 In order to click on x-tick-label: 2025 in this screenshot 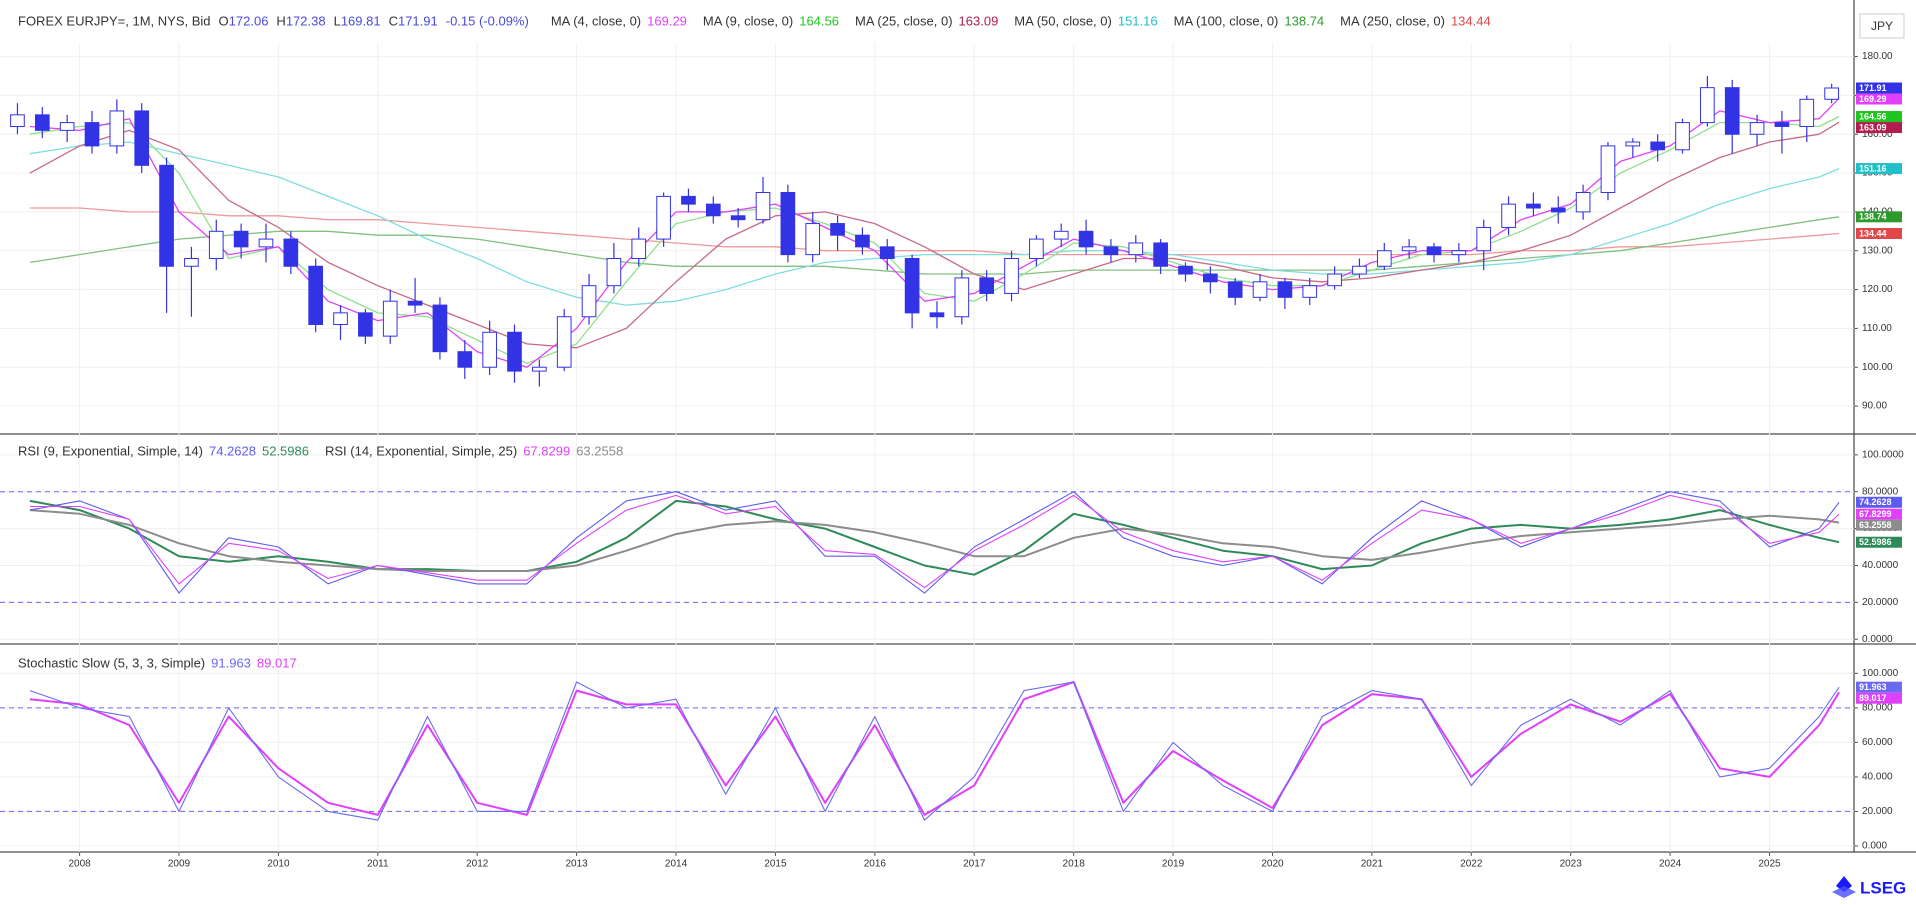, I will do `click(1769, 864)`.